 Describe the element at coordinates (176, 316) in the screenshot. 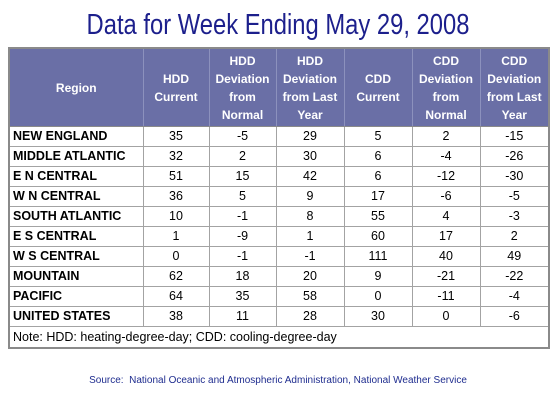

I see `value-cell-hdd-current: 38` at that location.